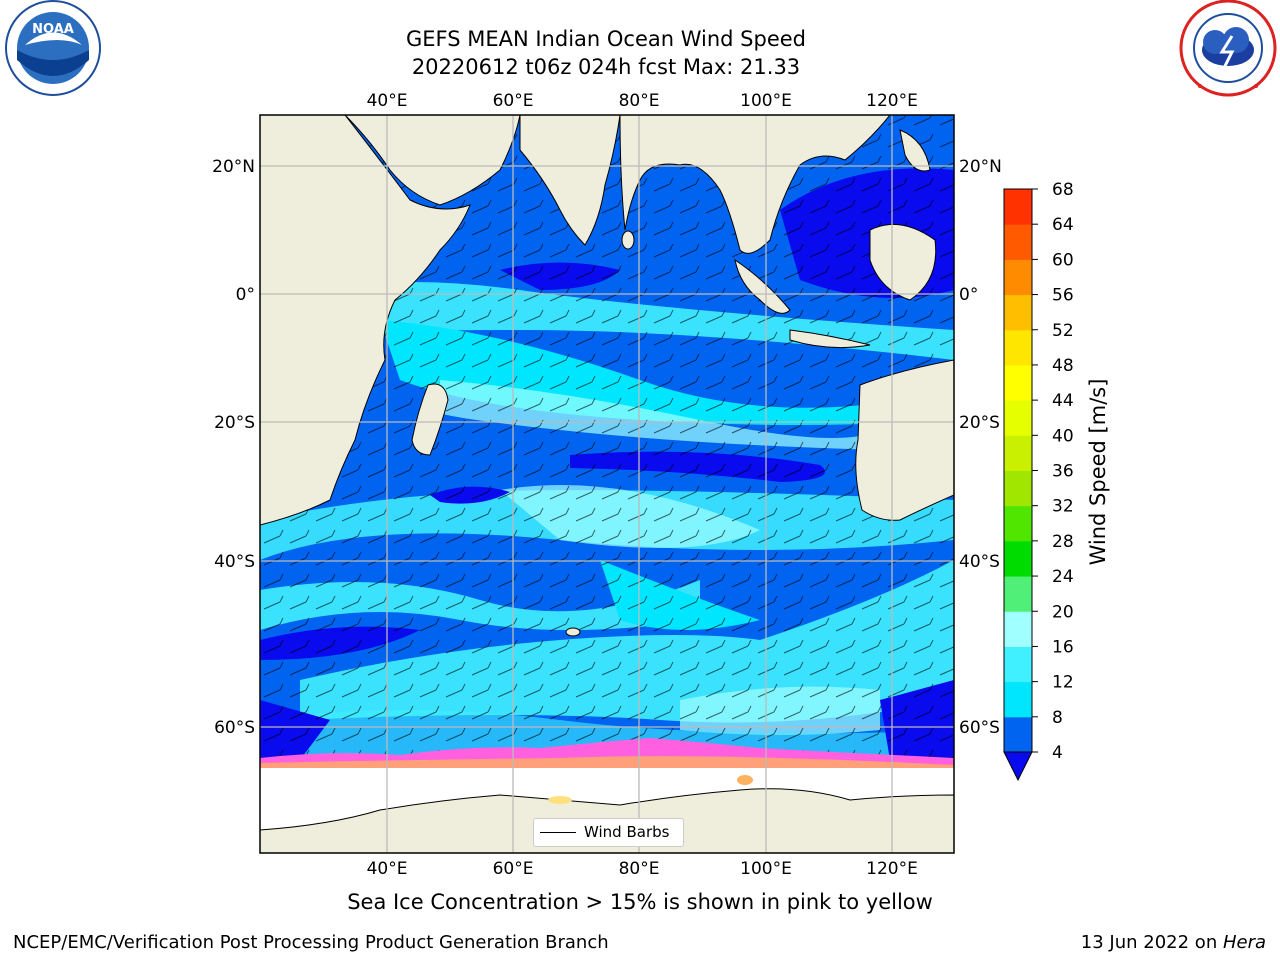 Image resolution: width=1280 pixels, height=960 pixels. I want to click on nws-logo, so click(1228, 48).